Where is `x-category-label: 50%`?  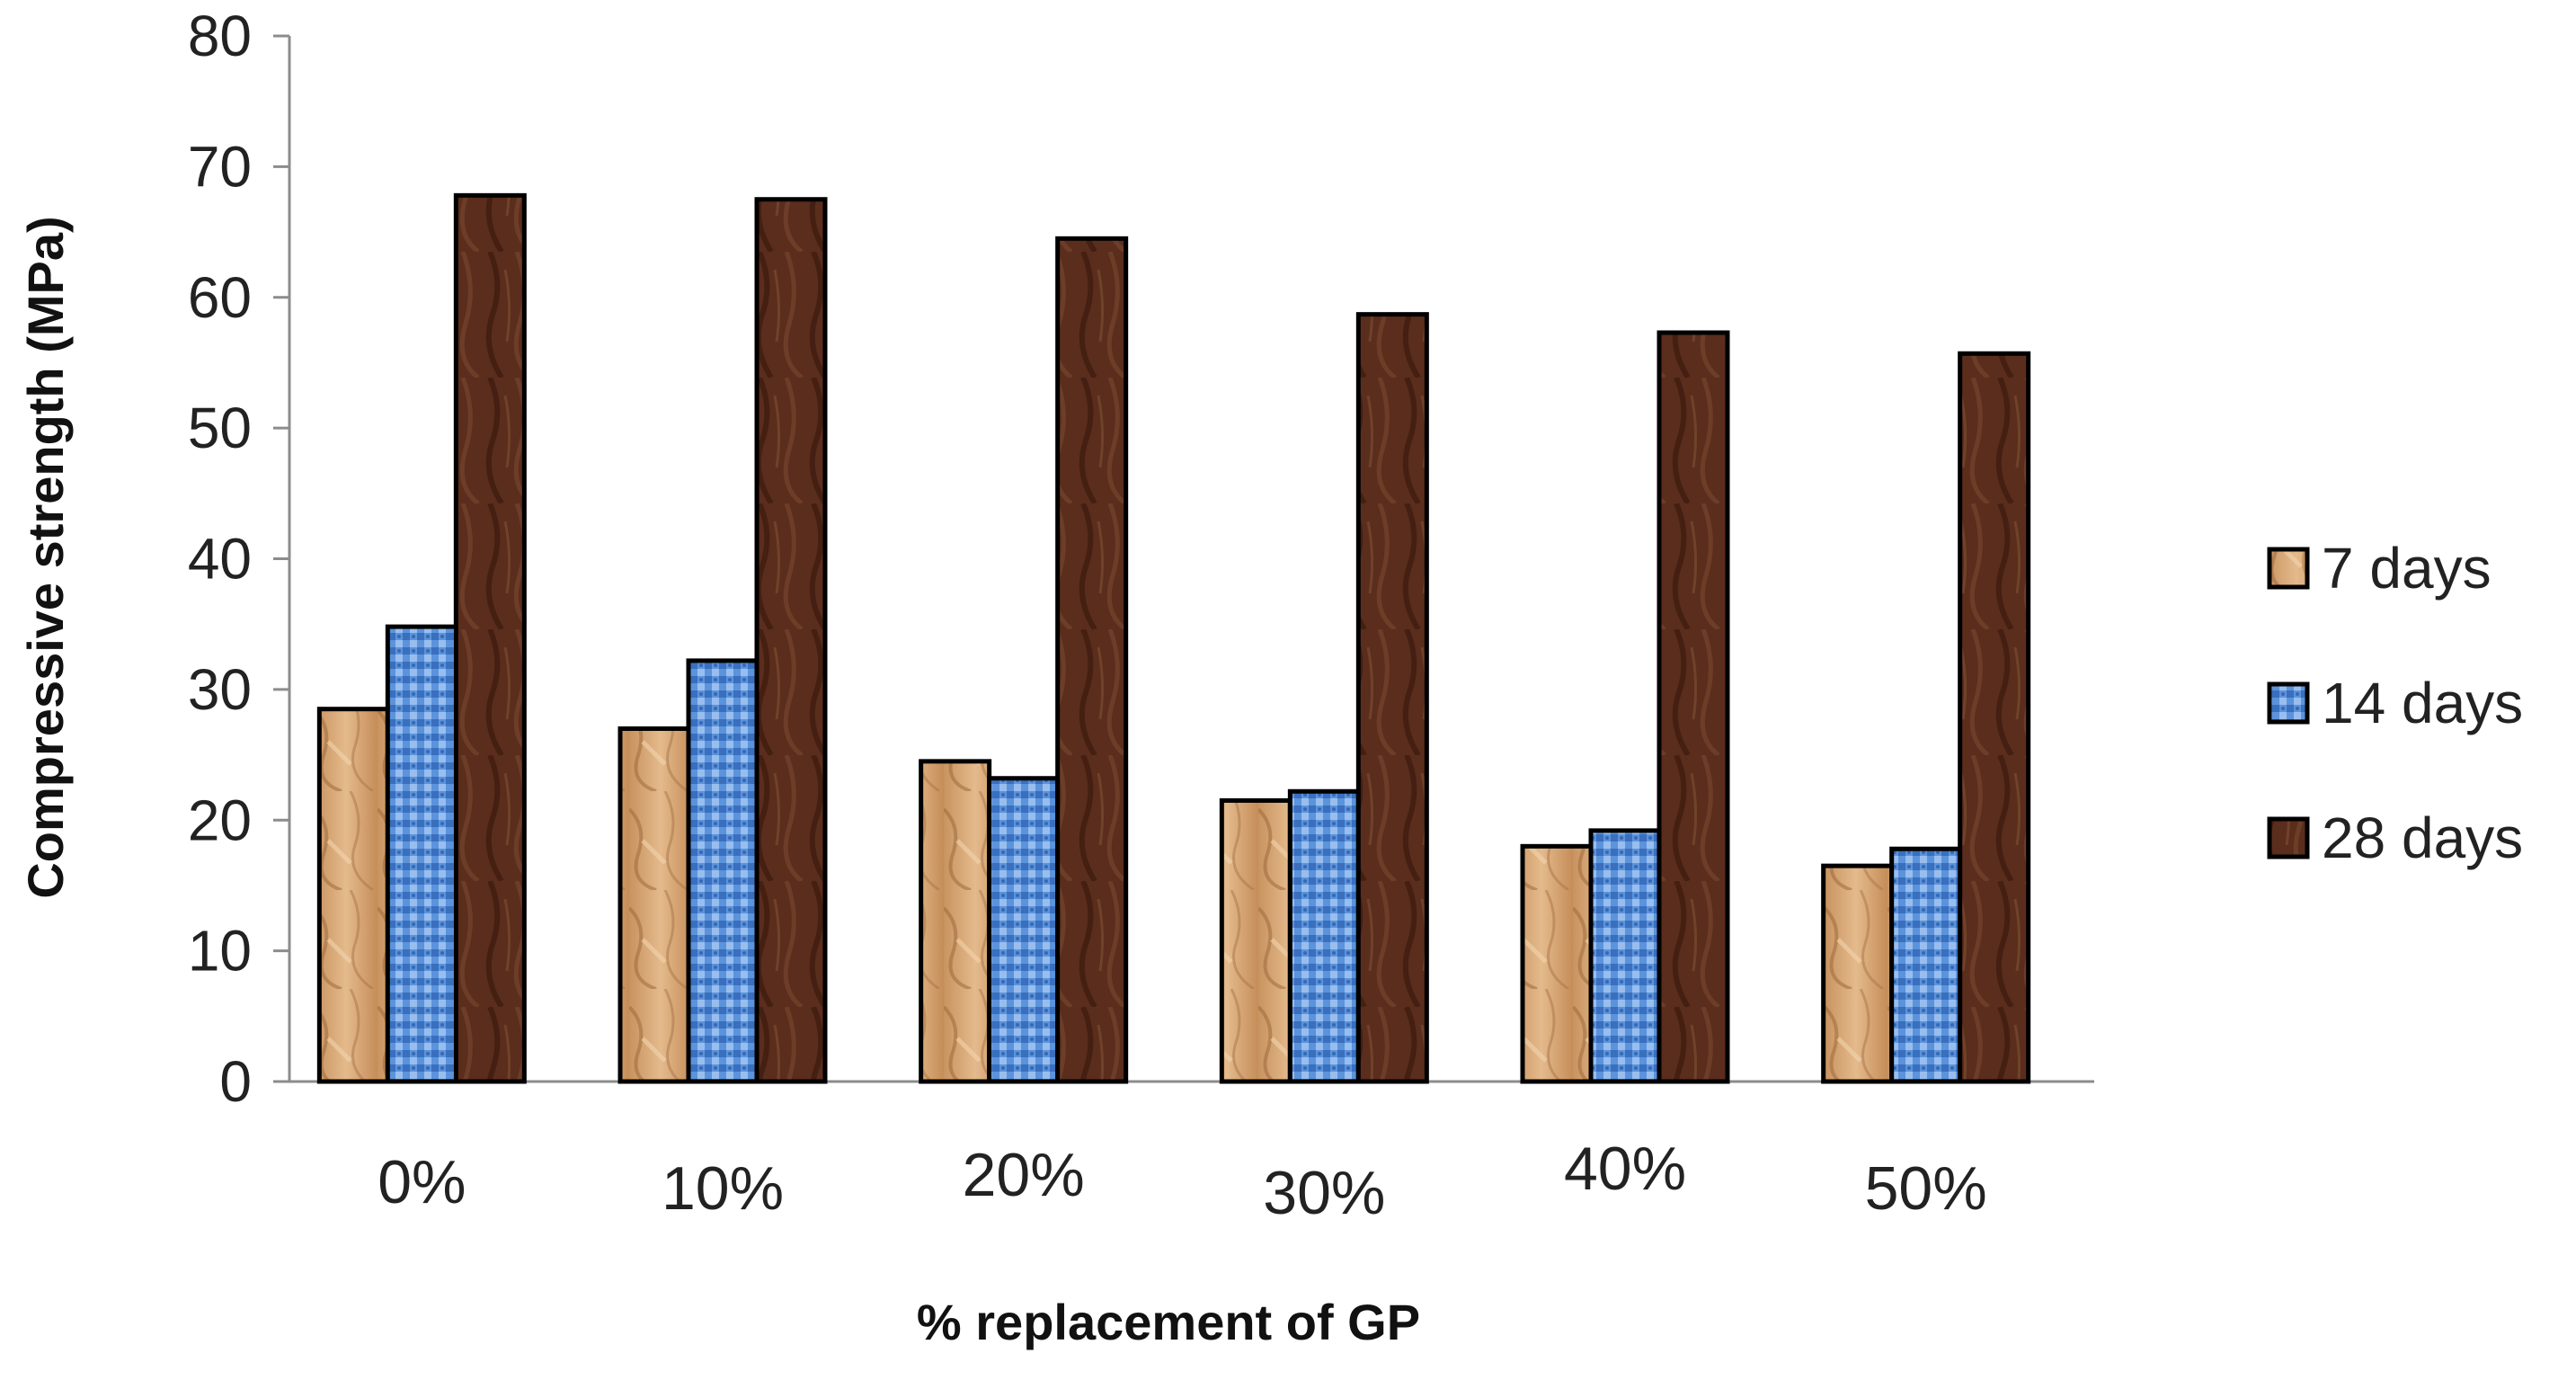
x-category-label: 50% is located at coordinates (1926, 1188).